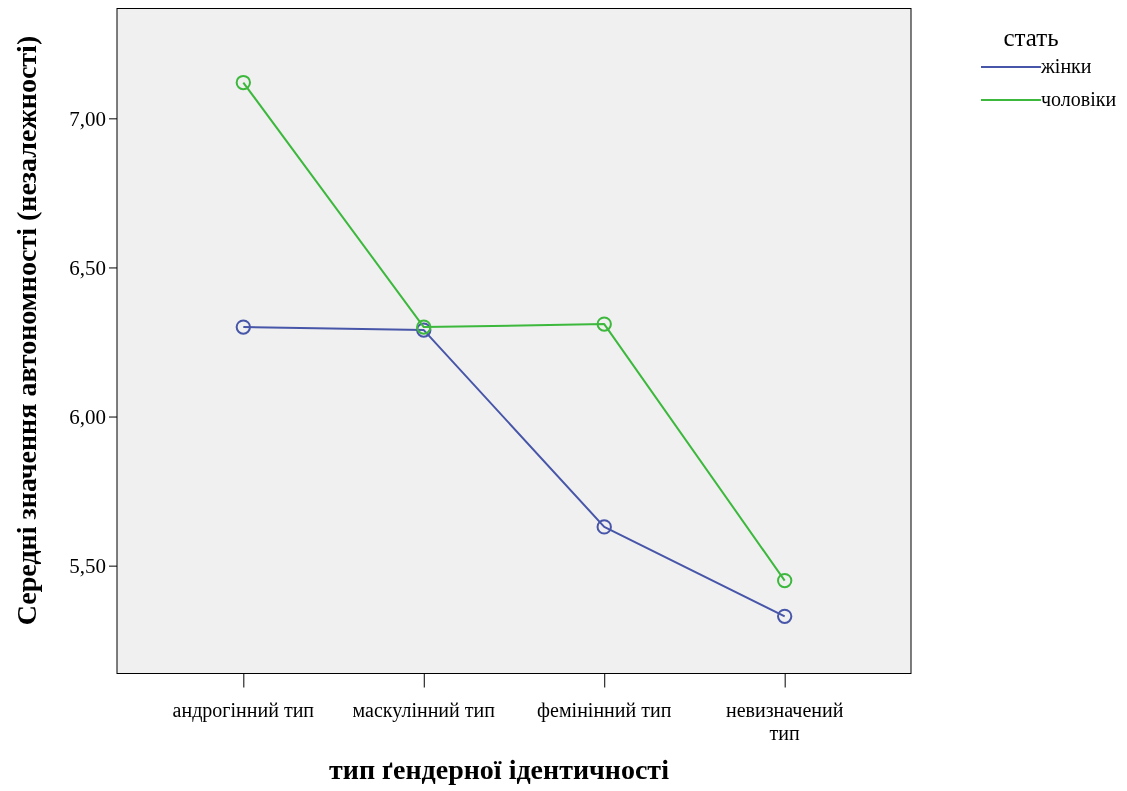 This screenshot has height=791, width=1127. I want to click on legend-label: чоловіки, so click(1079, 99).